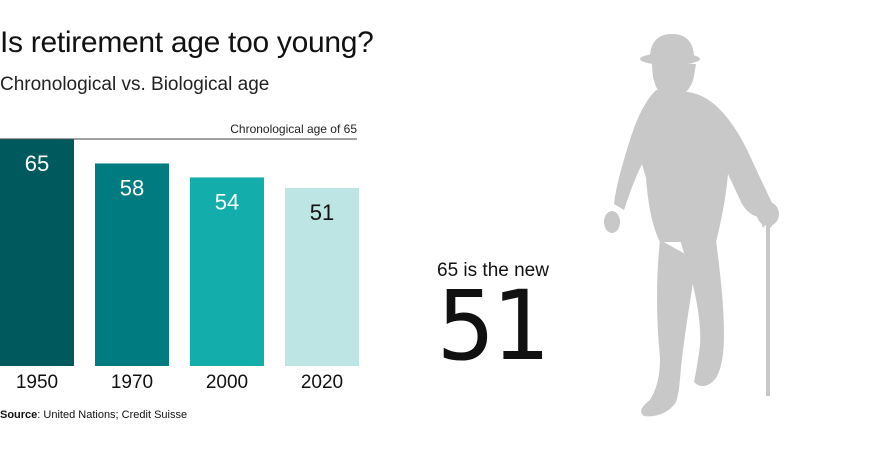 The image size is (876, 456). What do you see at coordinates (132, 187) in the screenshot?
I see `bar-value-label: 58` at bounding box center [132, 187].